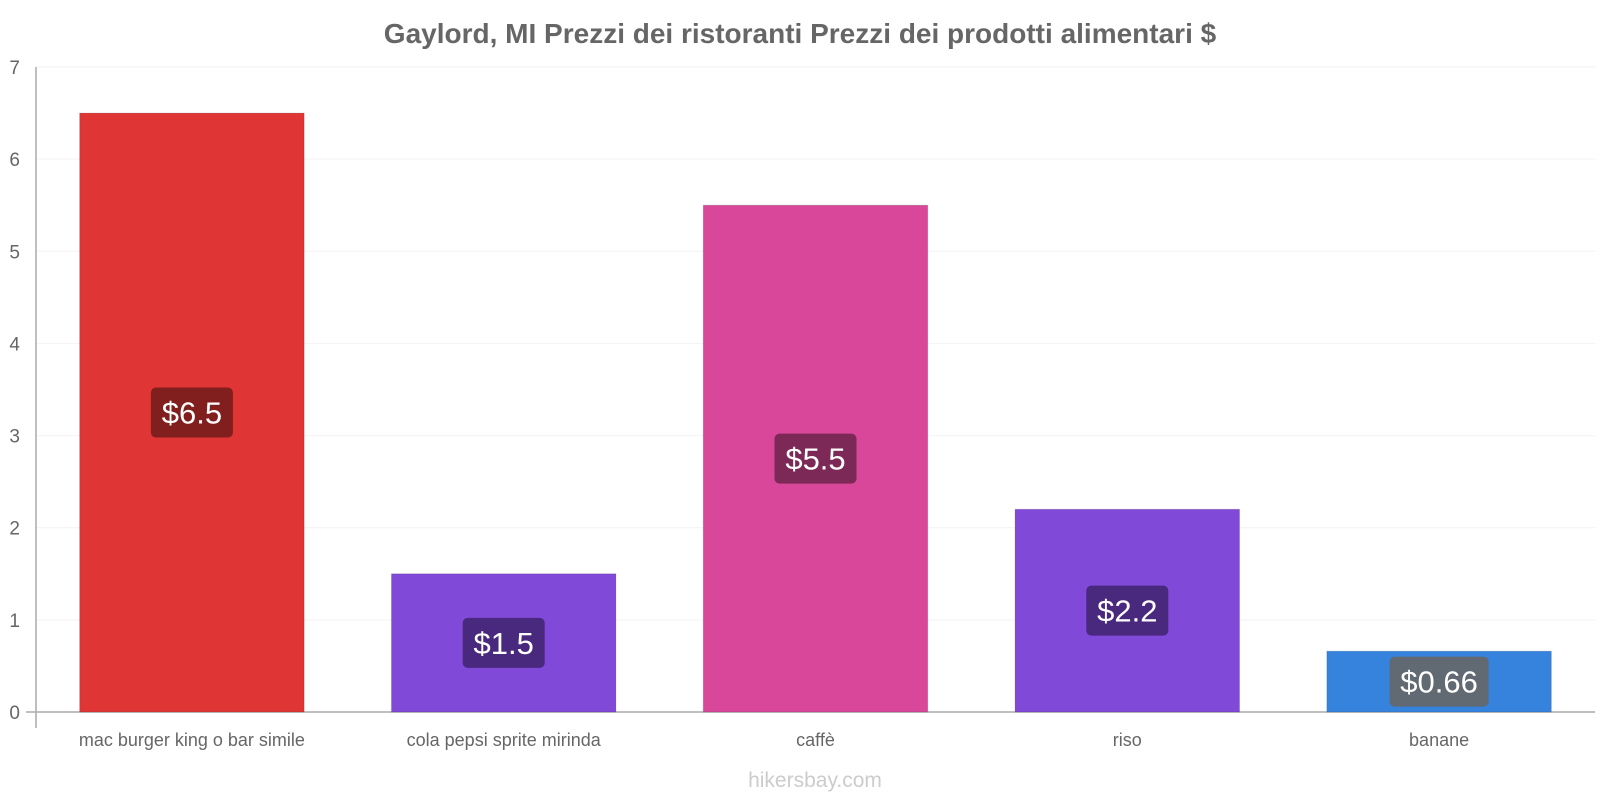 The width and height of the screenshot is (1600, 800). What do you see at coordinates (14, 437) in the screenshot?
I see `y-tick-label: 3` at bounding box center [14, 437].